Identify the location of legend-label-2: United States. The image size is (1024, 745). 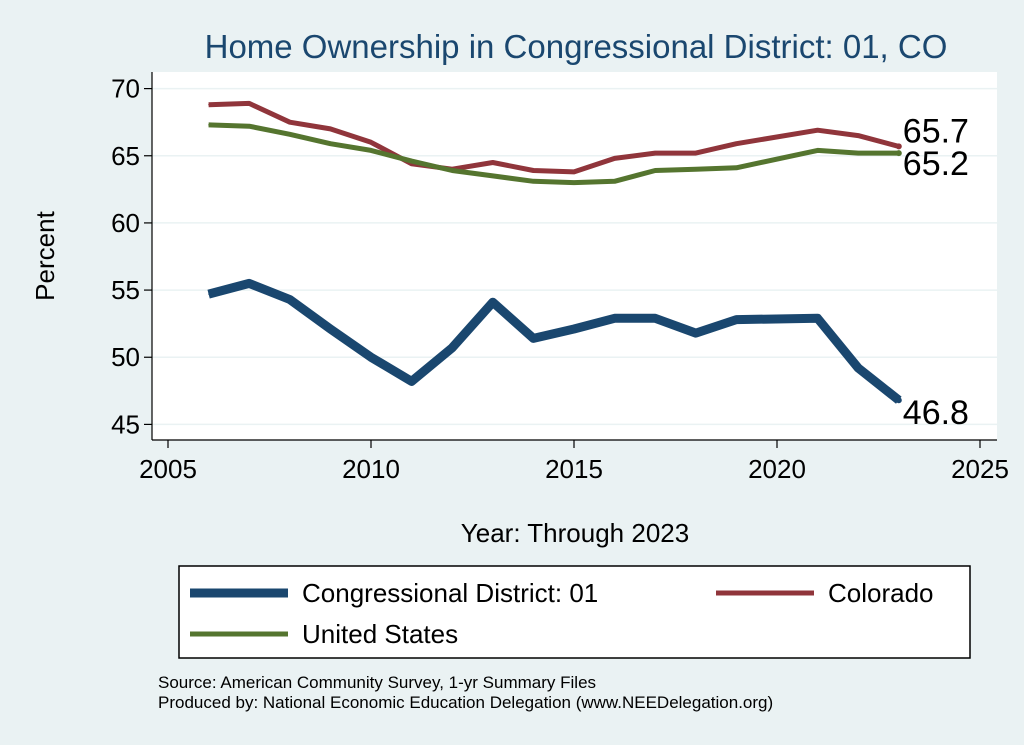
(380, 634).